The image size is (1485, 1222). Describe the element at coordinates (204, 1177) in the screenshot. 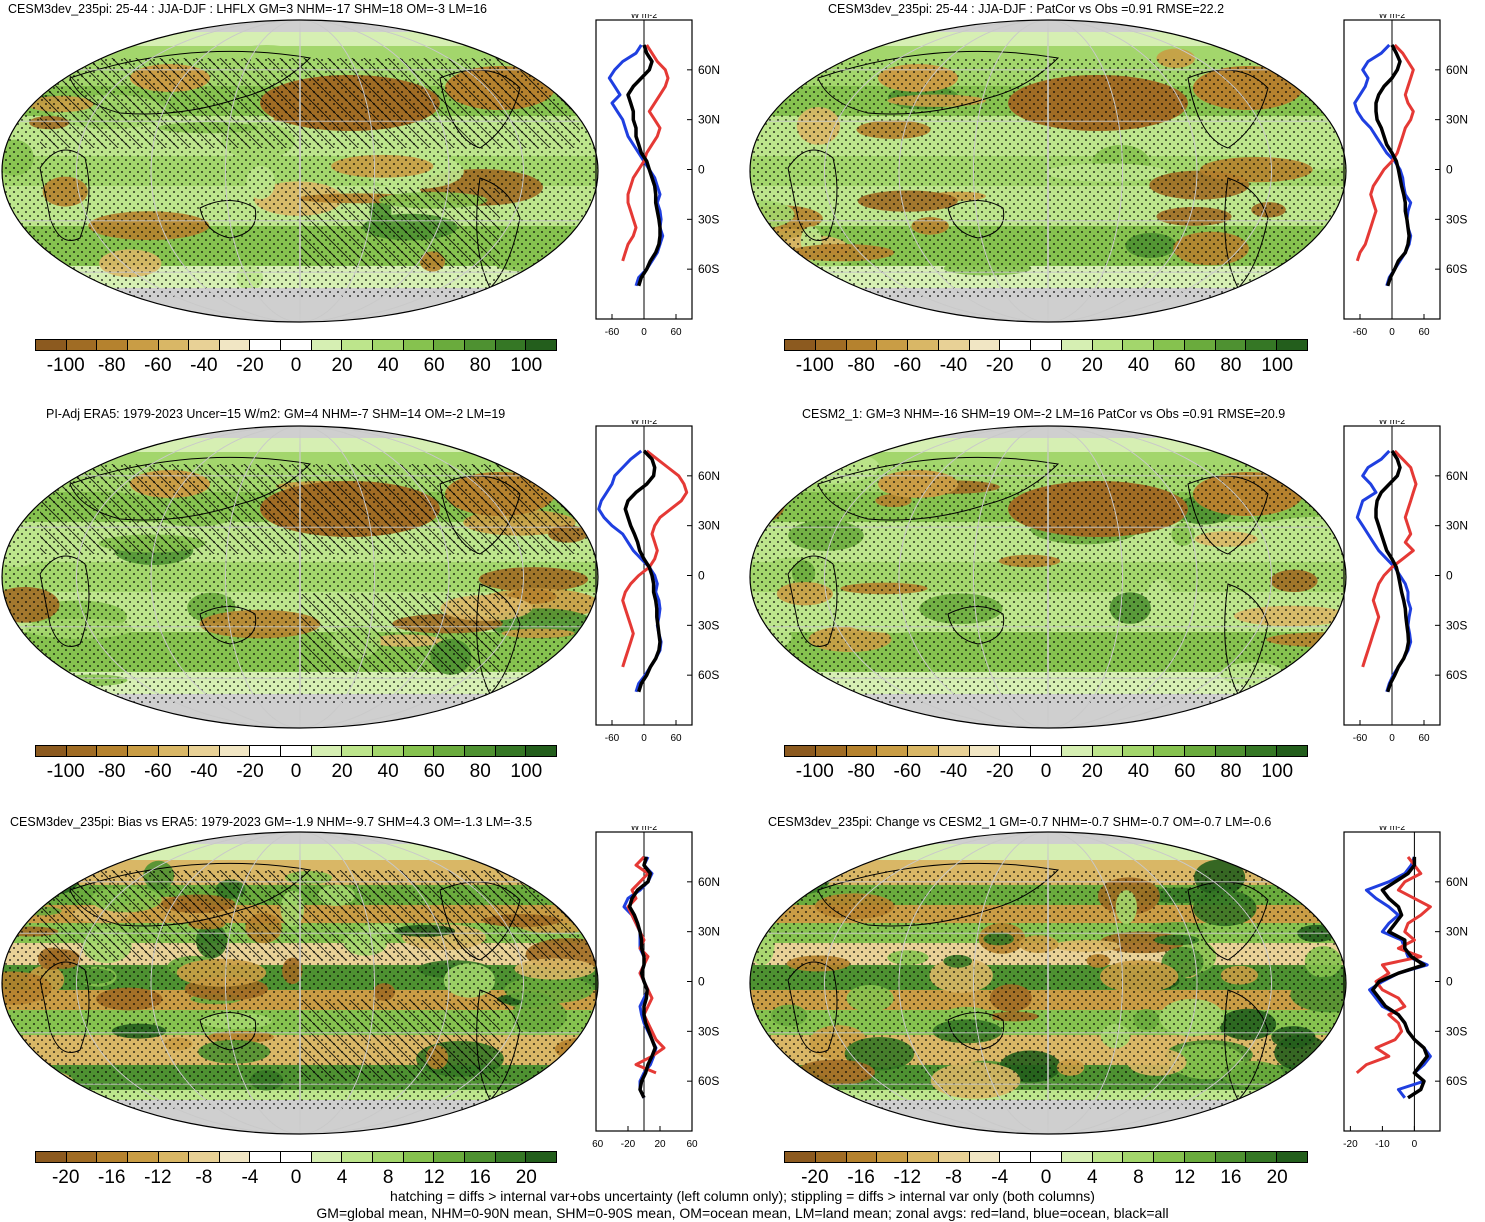

I see `colorbar-tick-label: -8` at that location.